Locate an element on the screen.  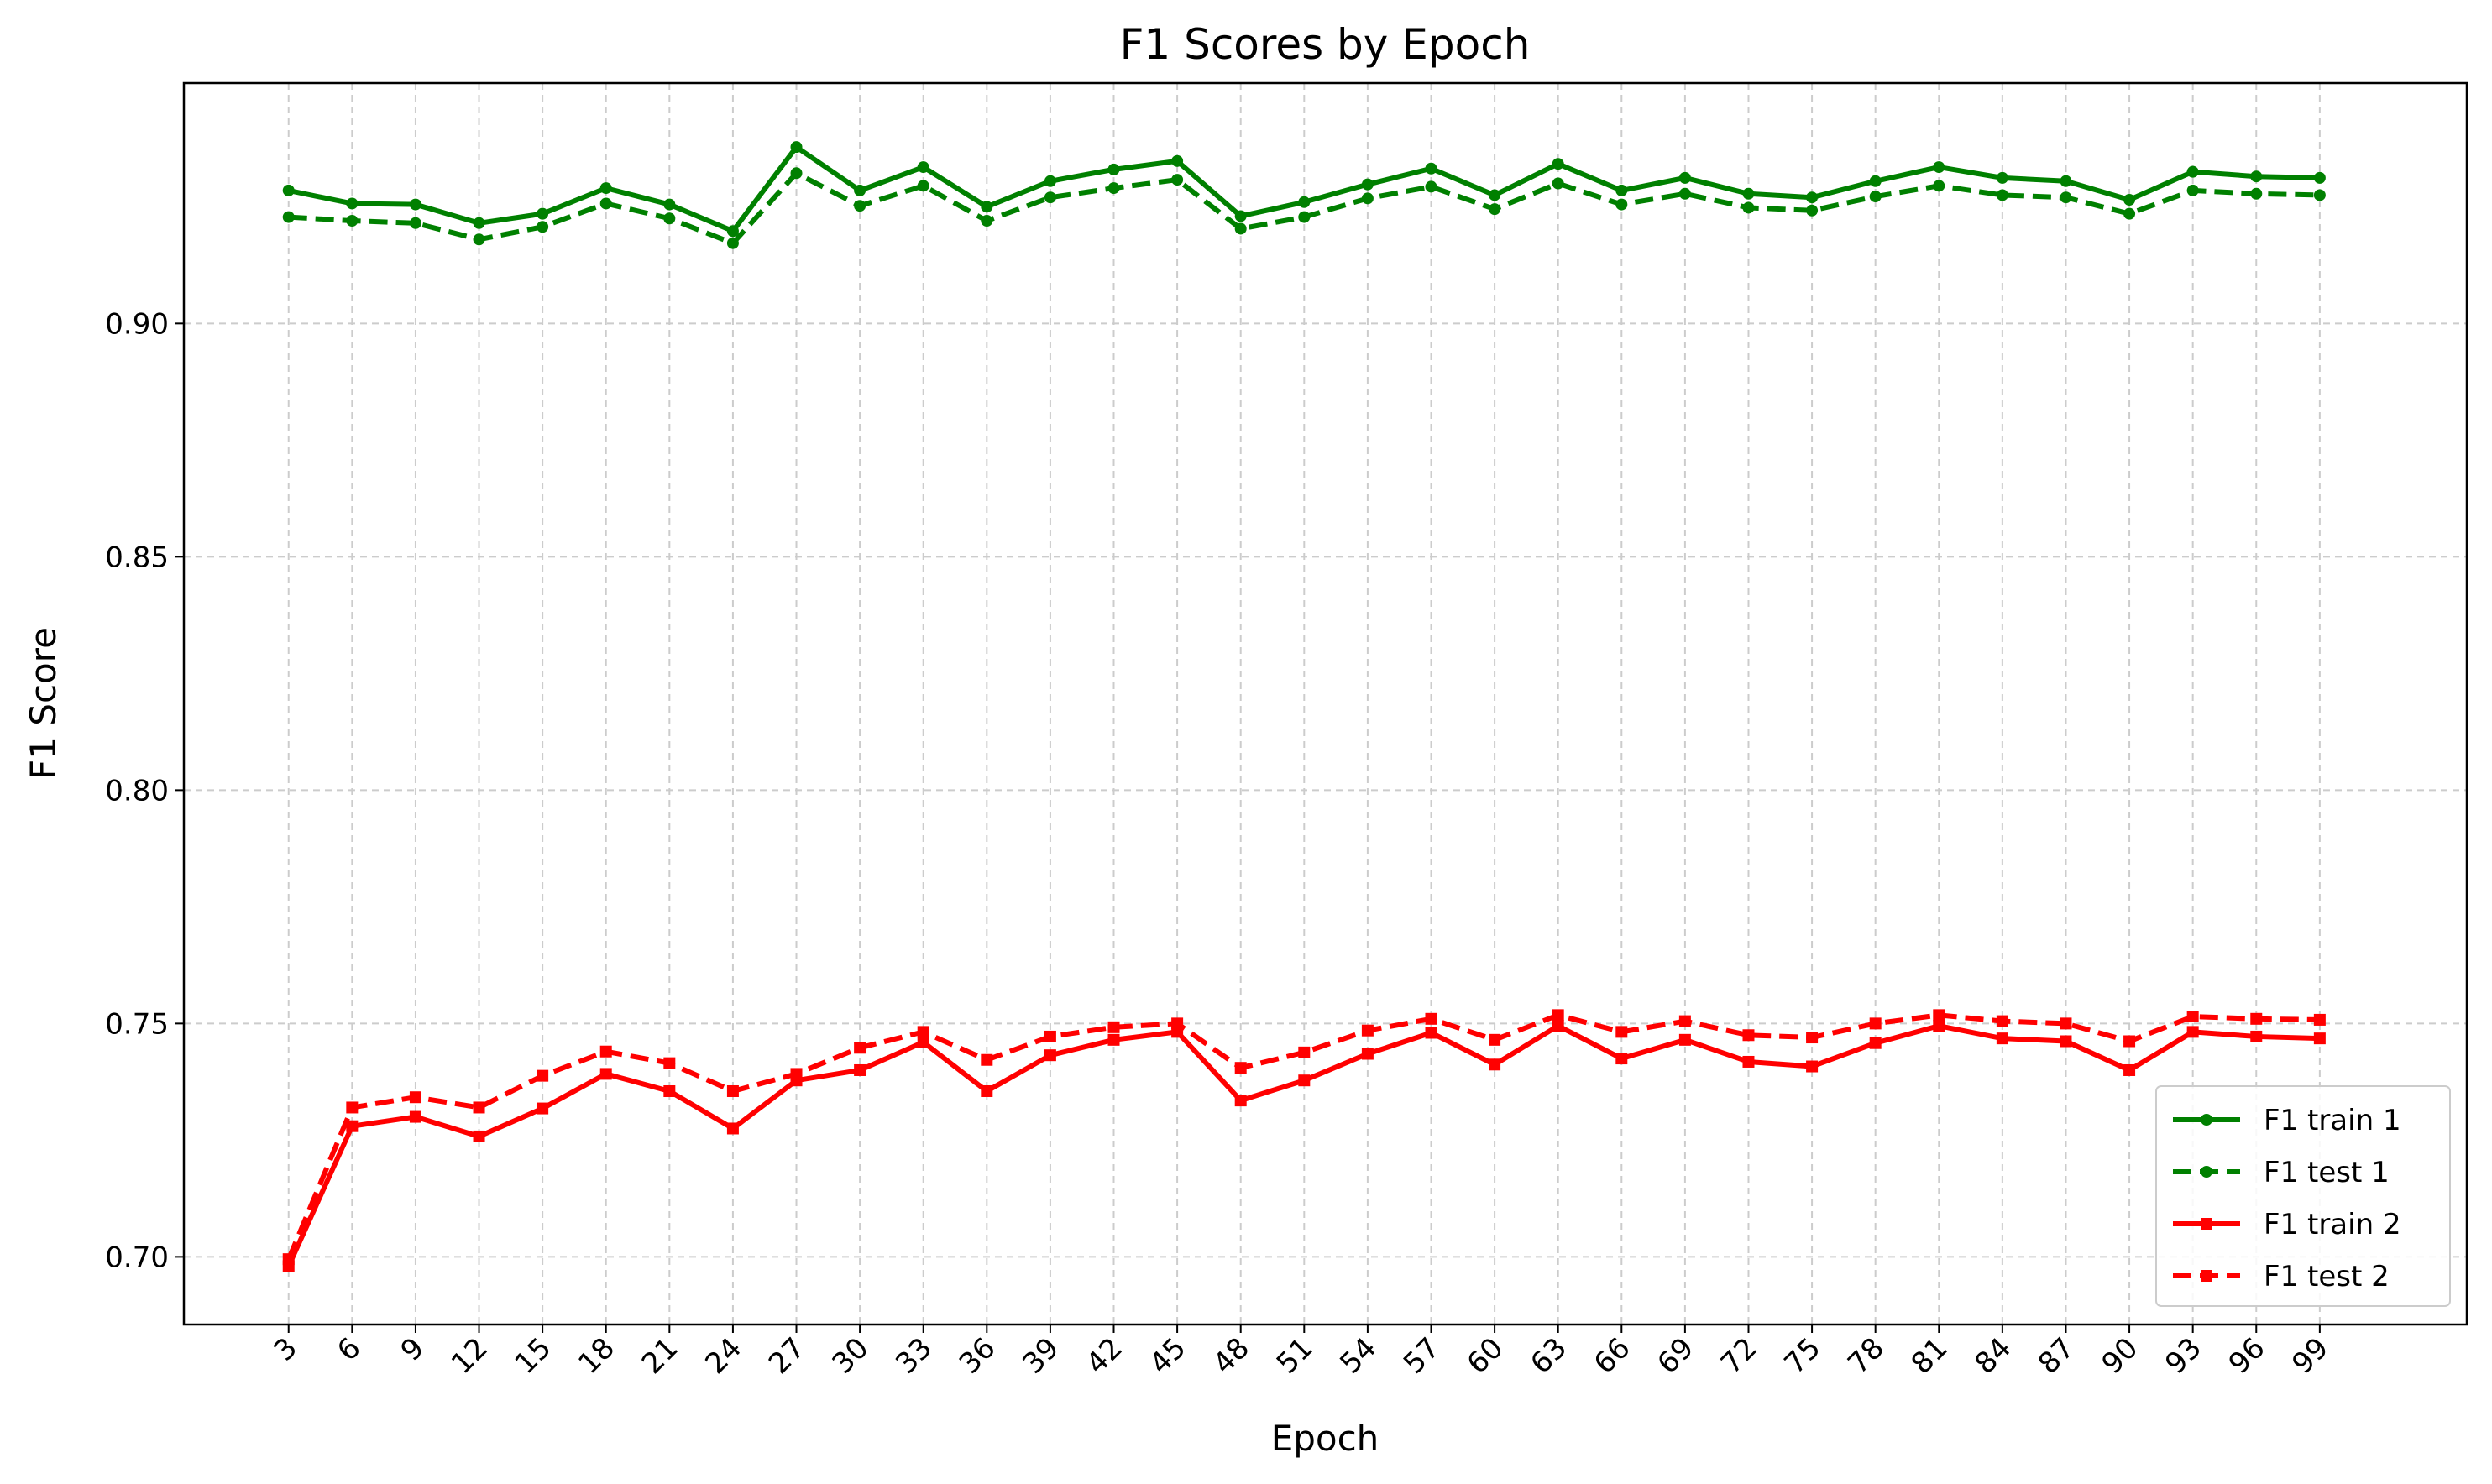
legend-box is located at coordinates (2303, 1196).